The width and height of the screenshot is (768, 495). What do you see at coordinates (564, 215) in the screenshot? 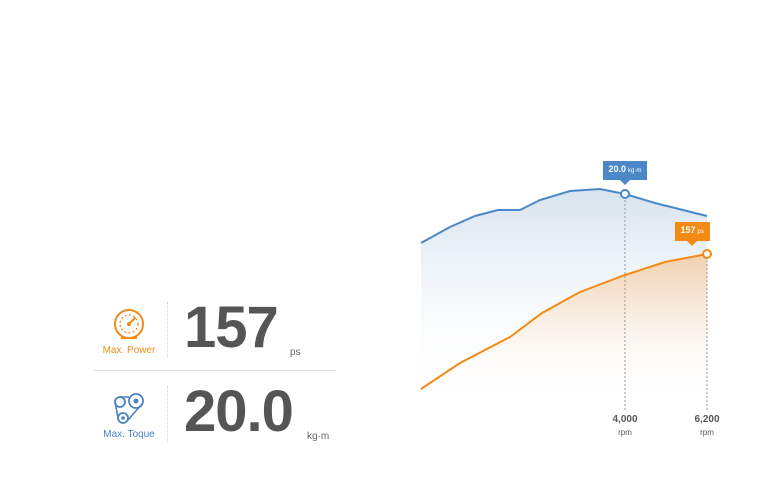
I see `torque-series-line` at bounding box center [564, 215].